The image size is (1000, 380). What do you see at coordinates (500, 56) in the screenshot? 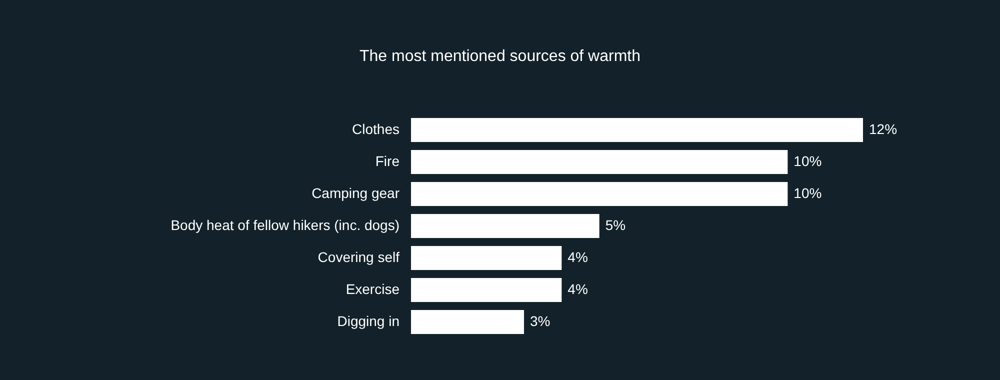
I see `chart-title: The most mentioned sources of warmth` at bounding box center [500, 56].